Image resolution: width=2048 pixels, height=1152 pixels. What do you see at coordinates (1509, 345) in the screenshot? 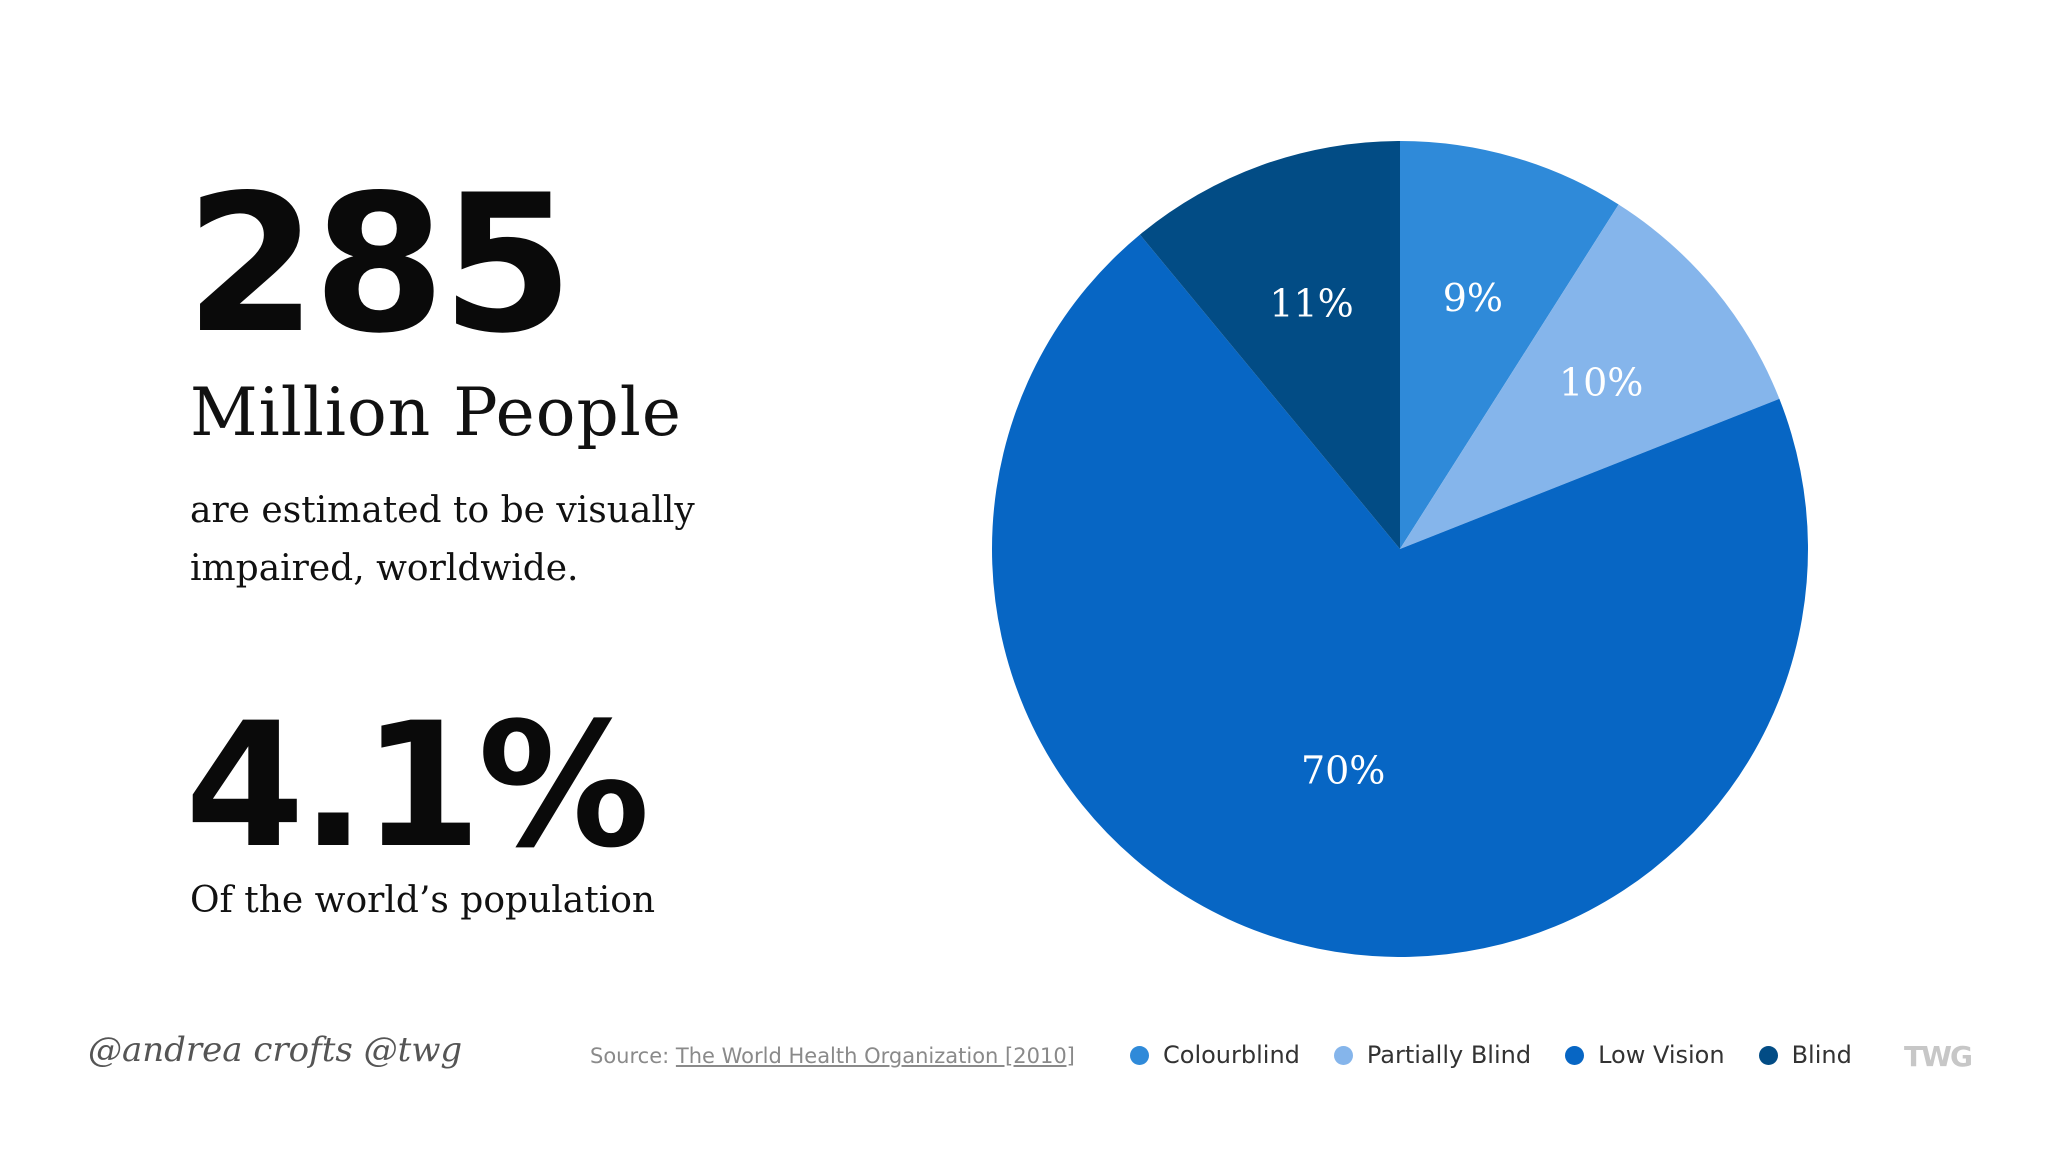
I see `pie-slice-colourblind` at bounding box center [1509, 345].